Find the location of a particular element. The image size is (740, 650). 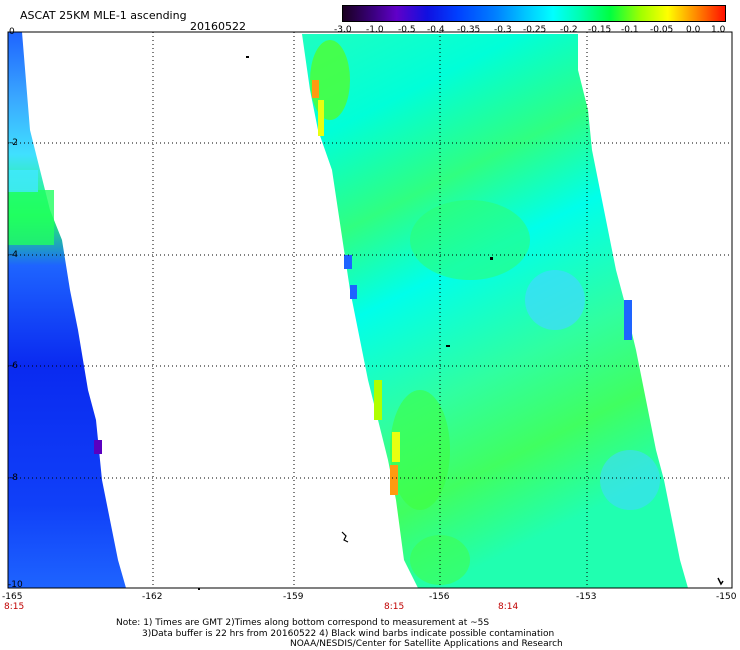

colorbar-label: 1.0 is located at coordinates (718, 30).